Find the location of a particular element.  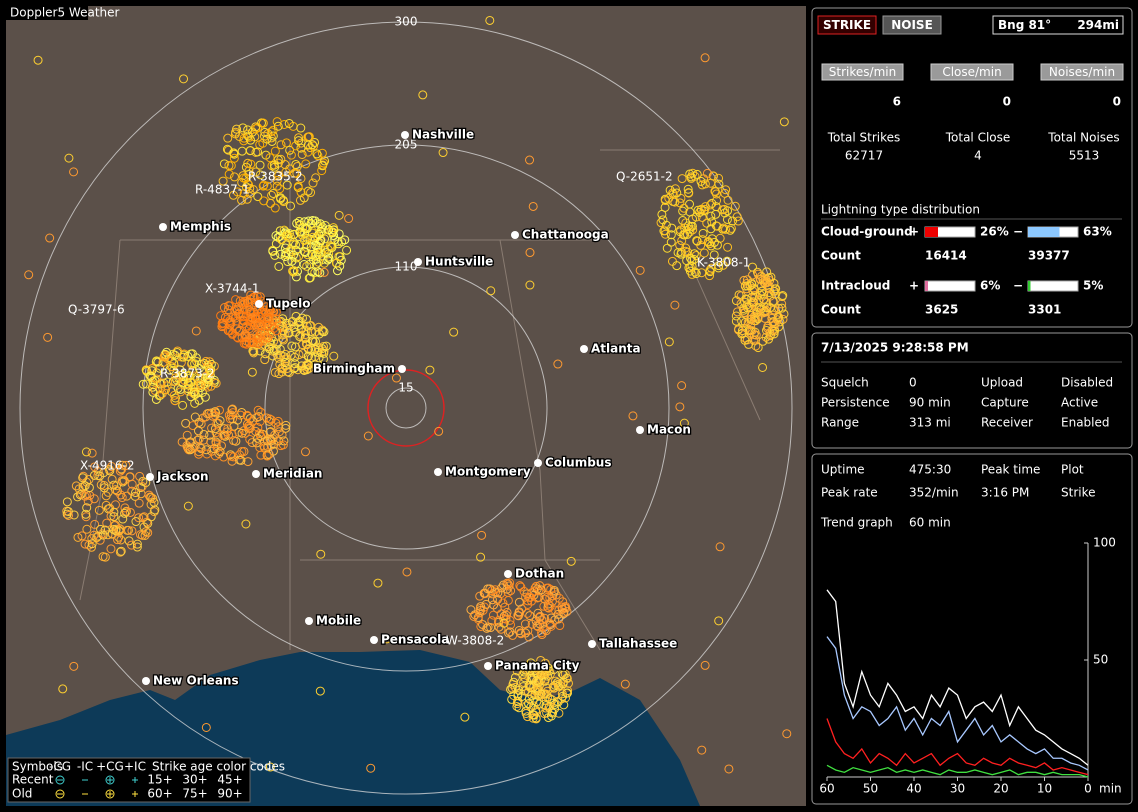

setting-text: 90 min is located at coordinates (930, 403).